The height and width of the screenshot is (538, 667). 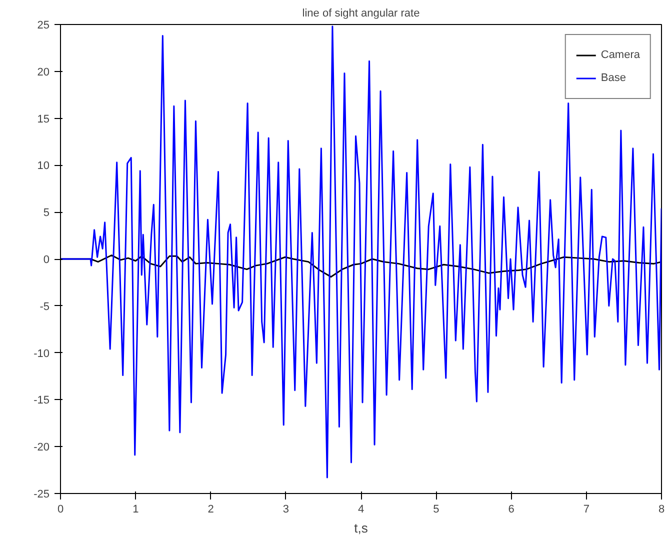 What do you see at coordinates (436, 510) in the screenshot?
I see `x-tick-label: 5` at bounding box center [436, 510].